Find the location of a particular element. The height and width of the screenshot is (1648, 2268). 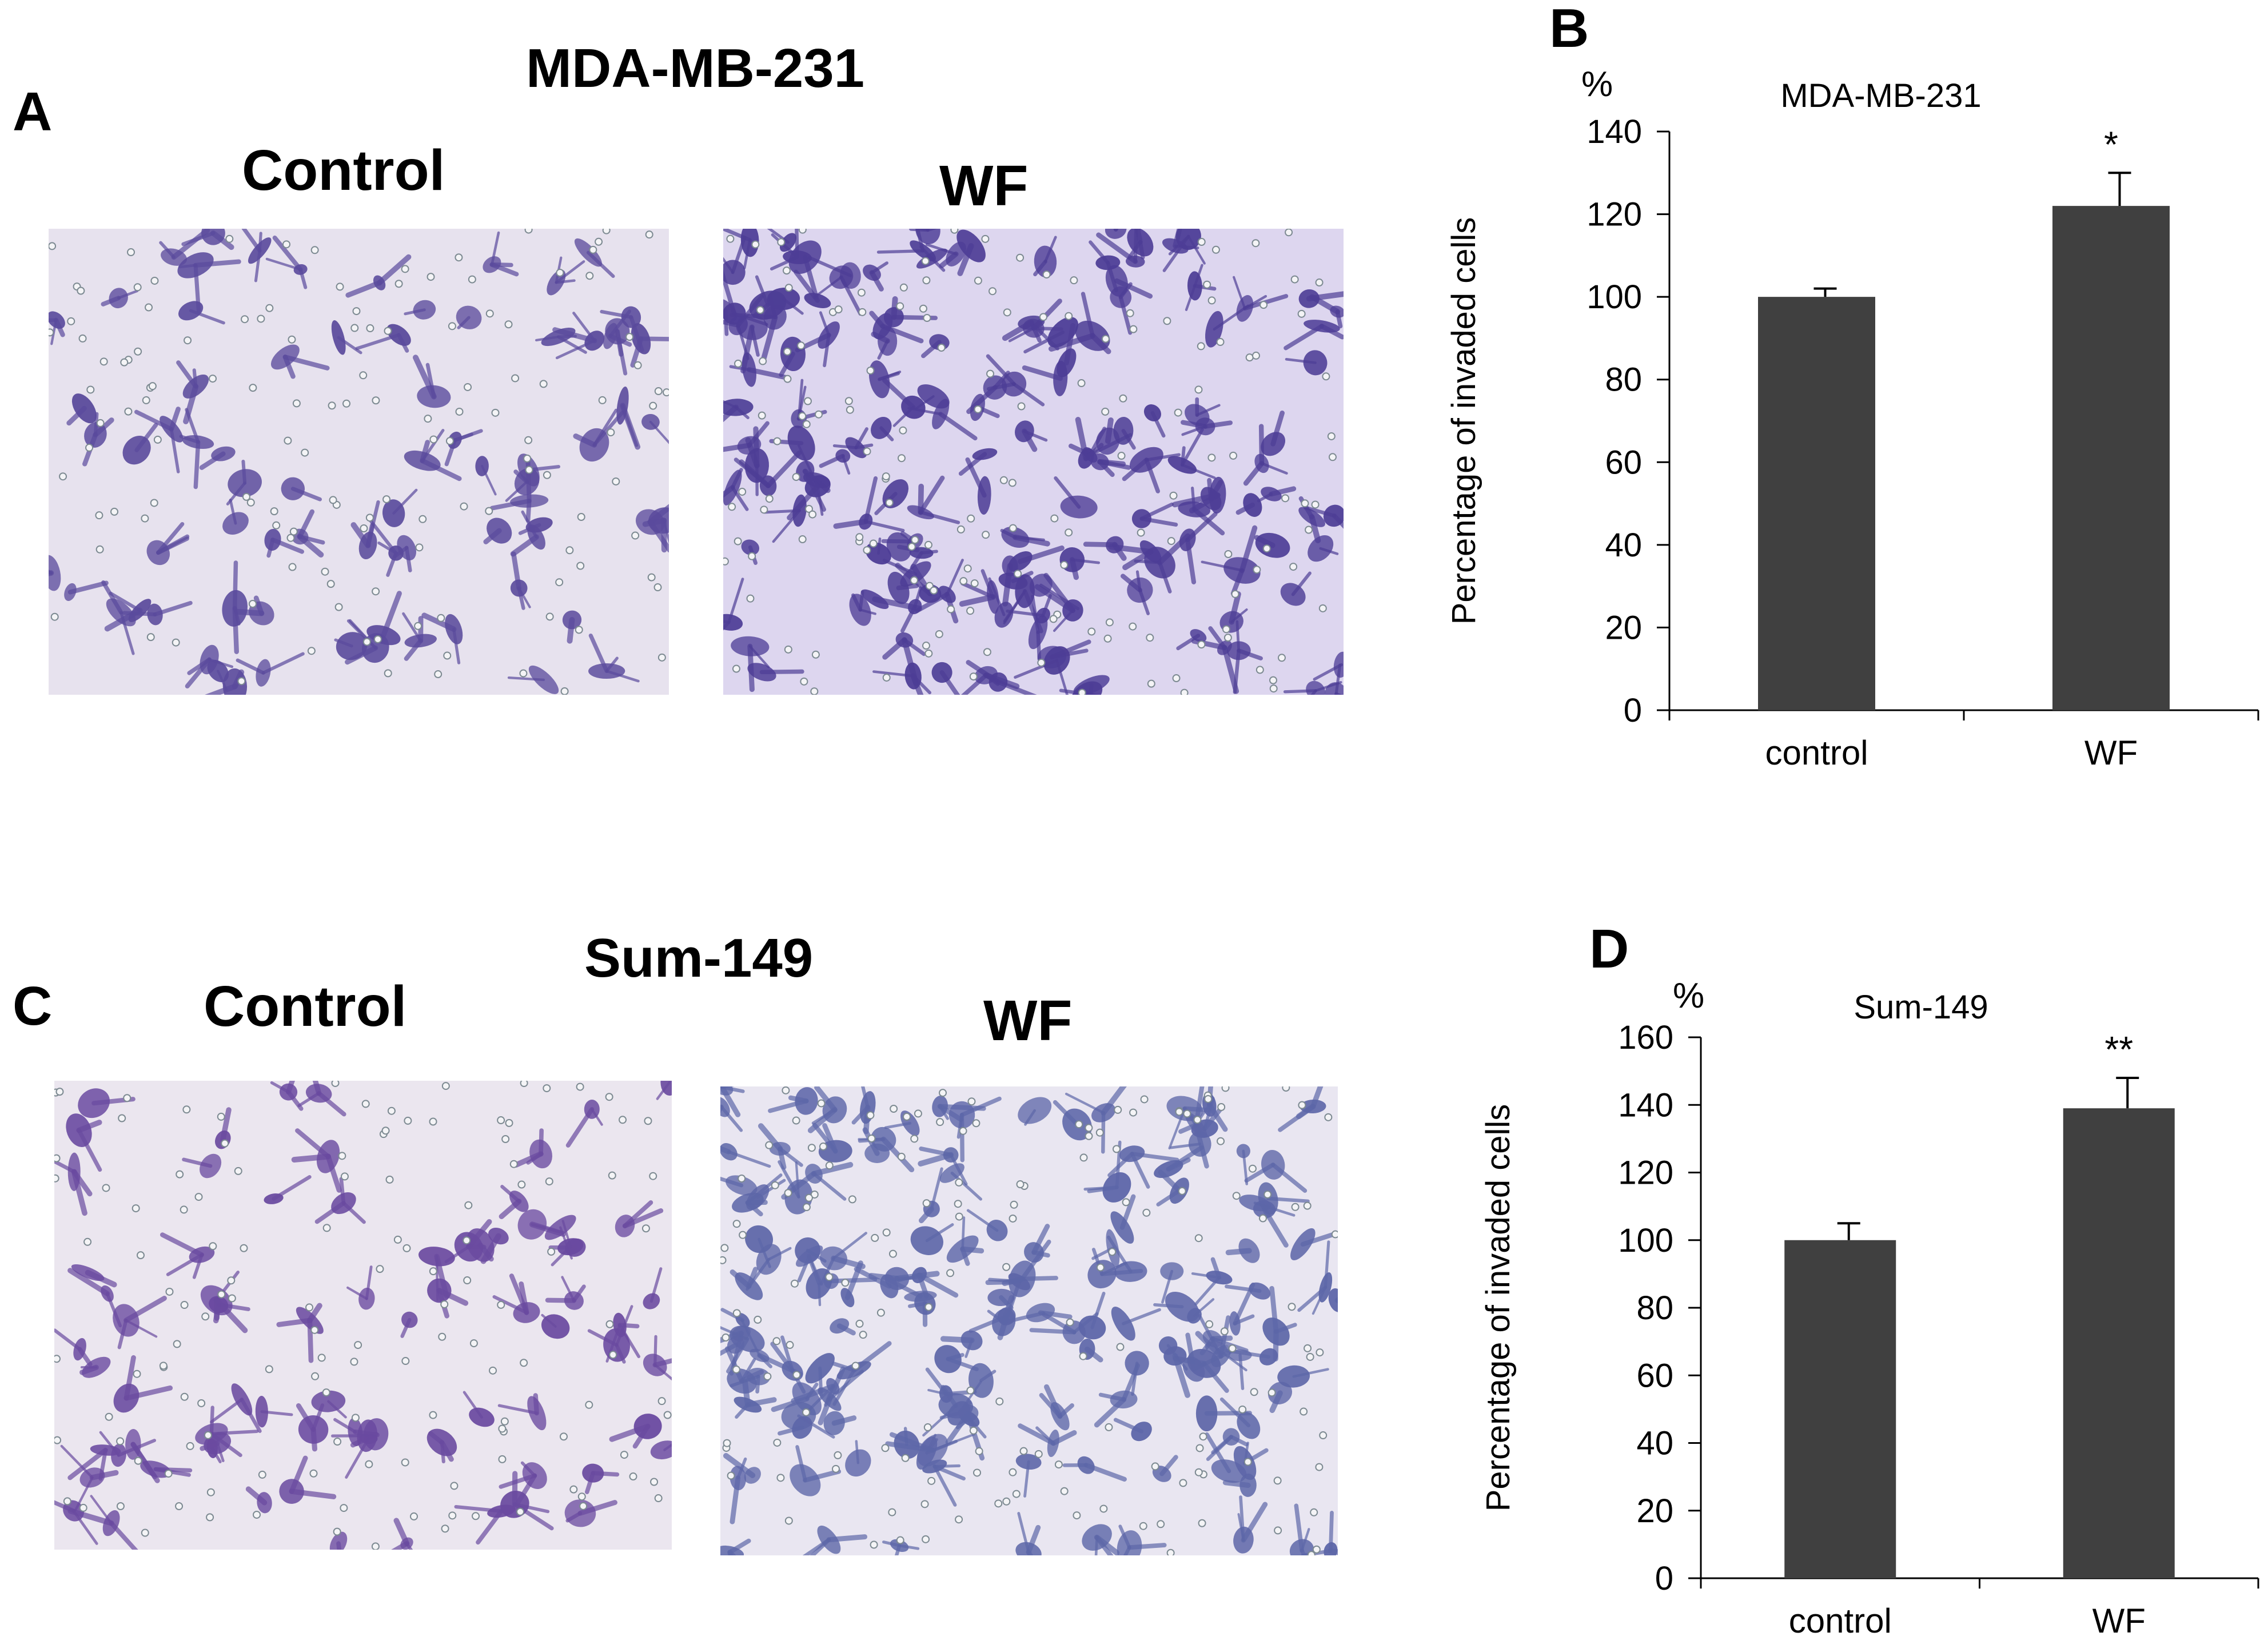

mda-wf-micrograph is located at coordinates (1033, 462).